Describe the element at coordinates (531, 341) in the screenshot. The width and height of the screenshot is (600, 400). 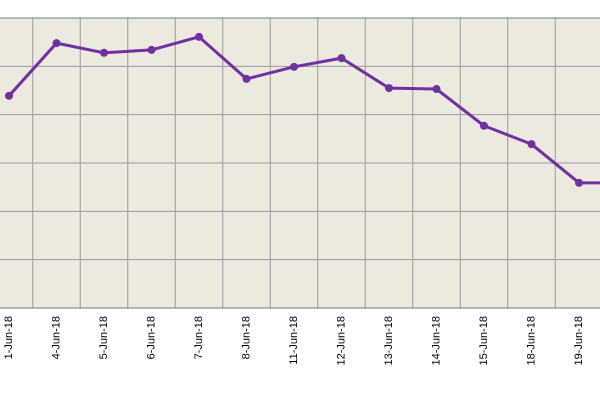
I see `x-tick-label: 18-Jun-18` at that location.